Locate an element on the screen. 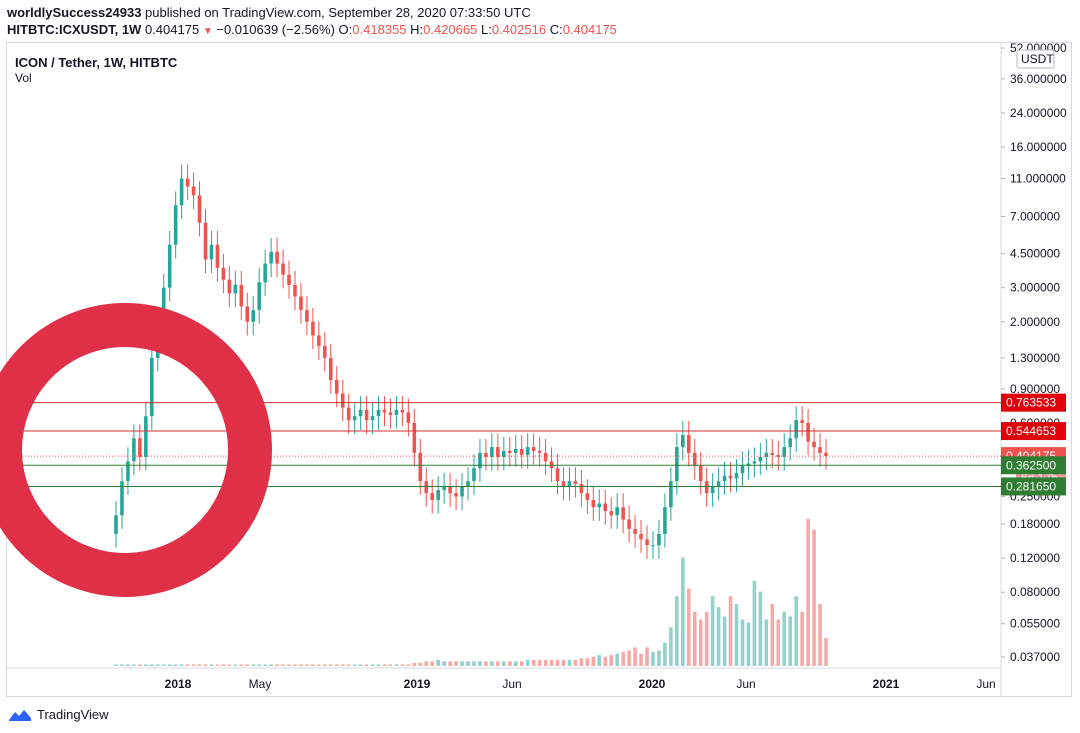 The width and height of the screenshot is (1080, 733). close-value: 0.404175 is located at coordinates (589, 29).